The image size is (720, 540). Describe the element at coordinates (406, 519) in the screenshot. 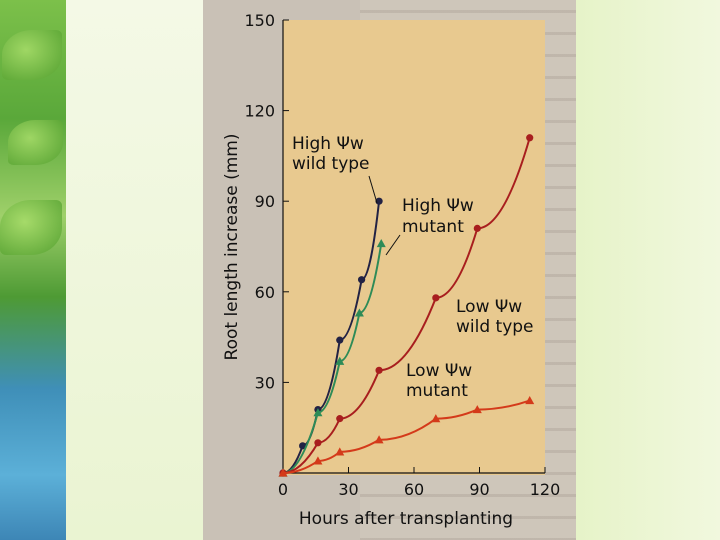

I see `x-axis-title: Hours after transplanting` at that location.